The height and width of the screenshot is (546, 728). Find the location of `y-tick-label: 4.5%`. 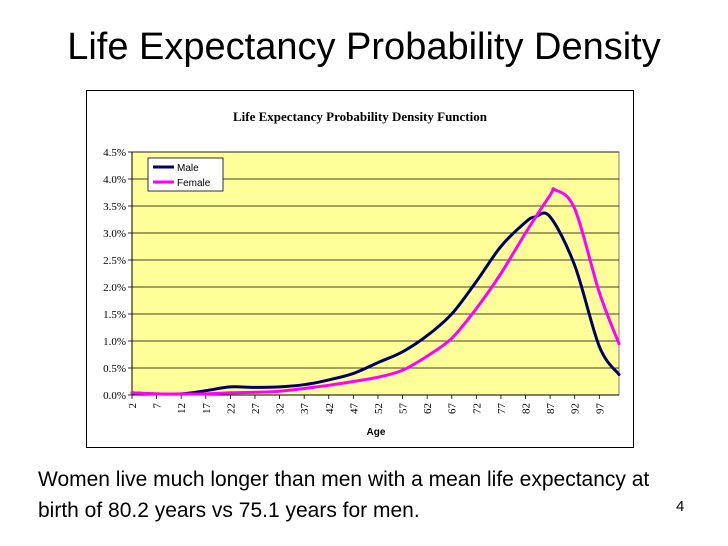

y-tick-label: 4.5% is located at coordinates (114, 153).